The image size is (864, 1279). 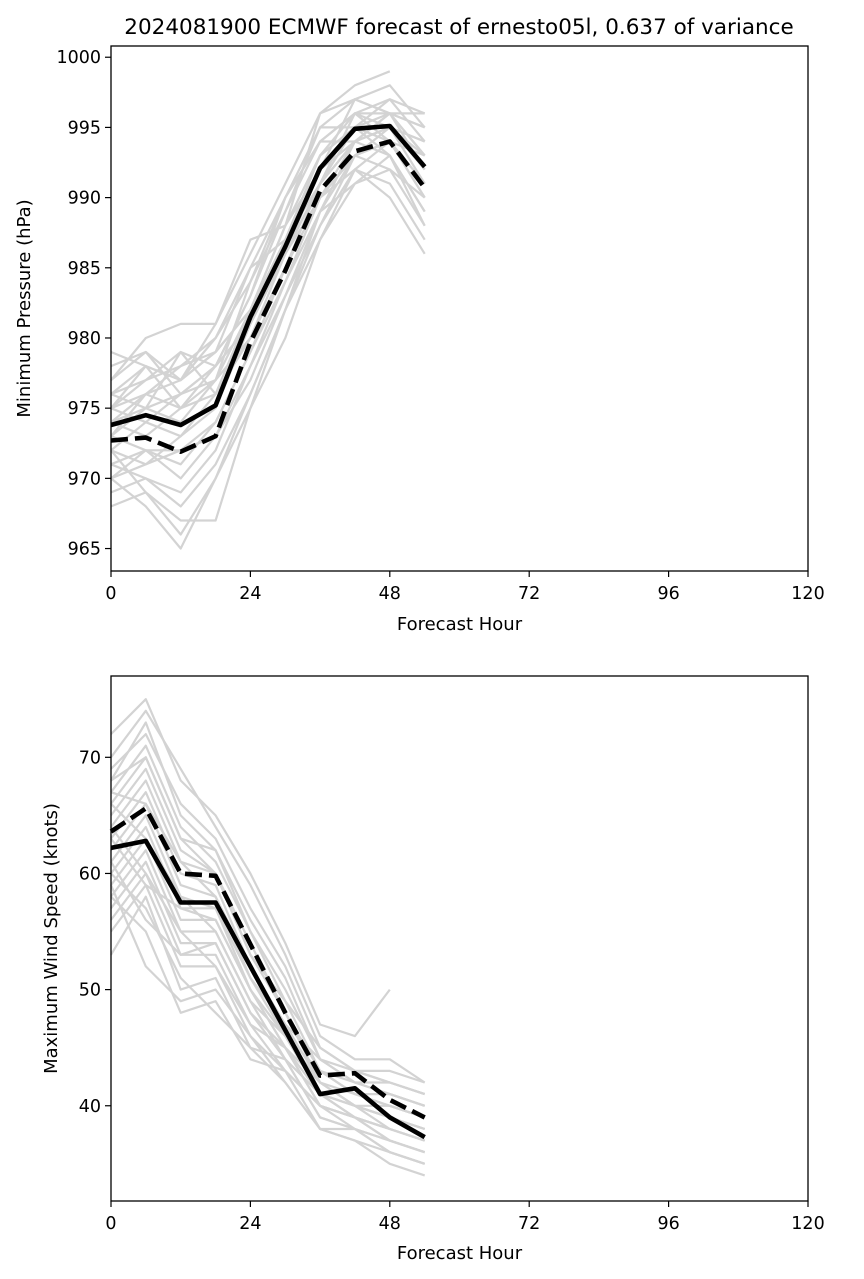 What do you see at coordinates (90, 991) in the screenshot?
I see `wind-y-tick-label: 50` at bounding box center [90, 991].